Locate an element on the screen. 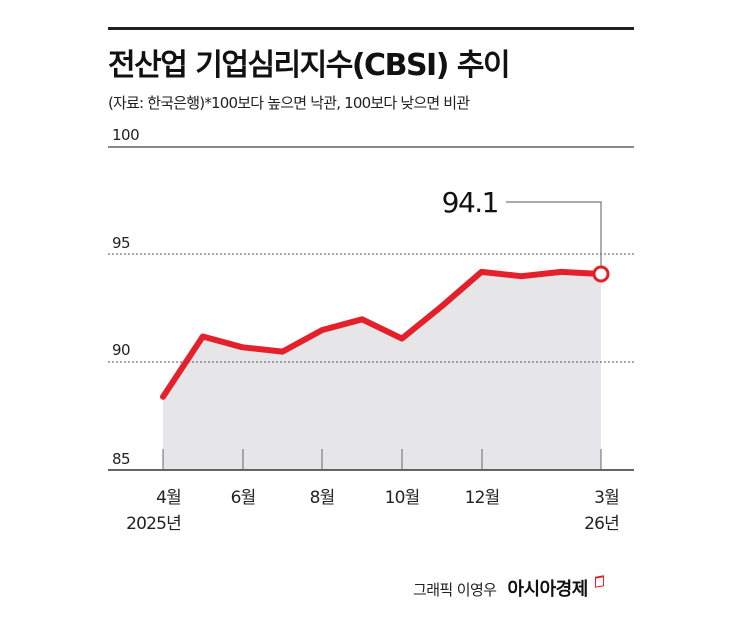 The width and height of the screenshot is (745, 635). annotation-leader-line is located at coordinates (554, 233).